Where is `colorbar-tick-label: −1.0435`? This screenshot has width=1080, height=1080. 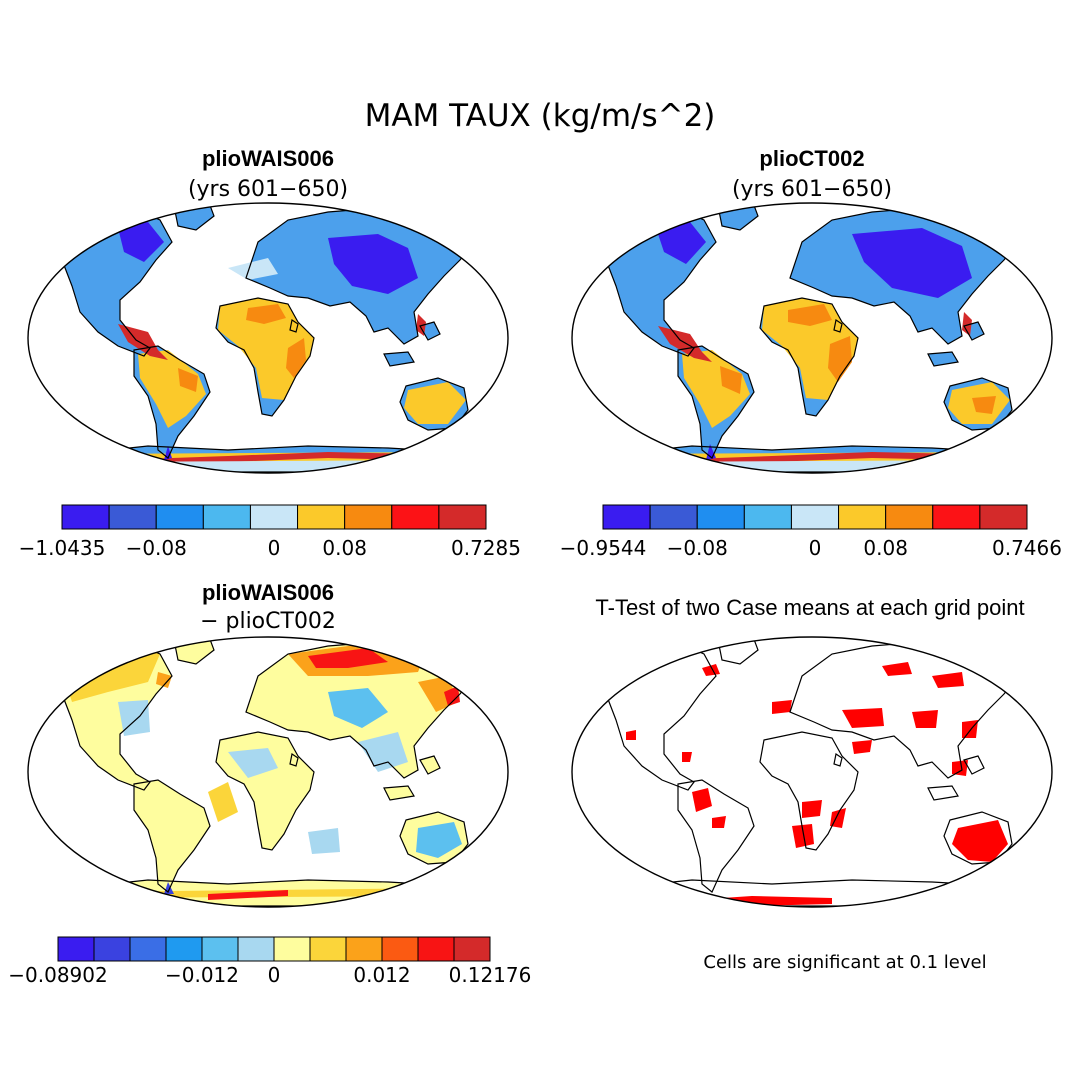
colorbar-tick-label: −1.0435 is located at coordinates (62, 548).